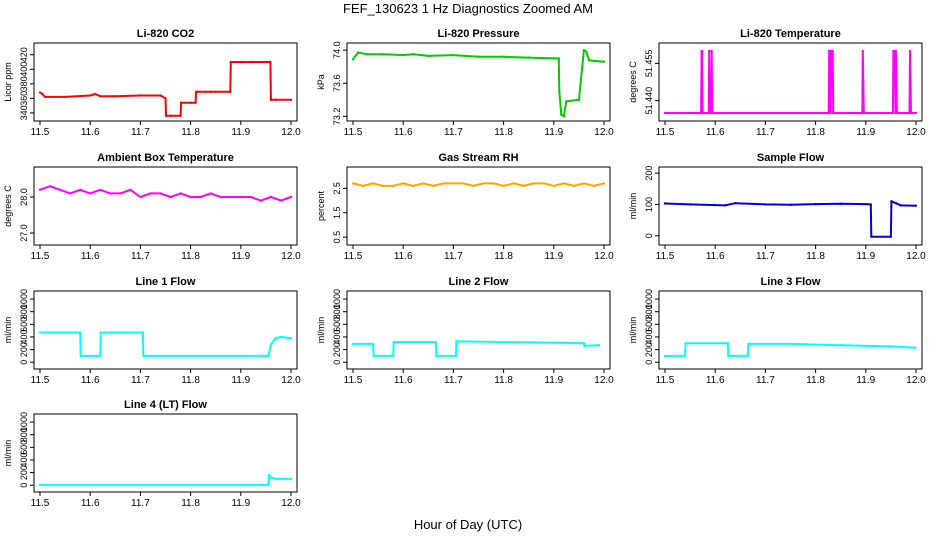 This screenshot has height=540, width=936. I want to click on y-tick-label: 2.5, so click(337, 188).